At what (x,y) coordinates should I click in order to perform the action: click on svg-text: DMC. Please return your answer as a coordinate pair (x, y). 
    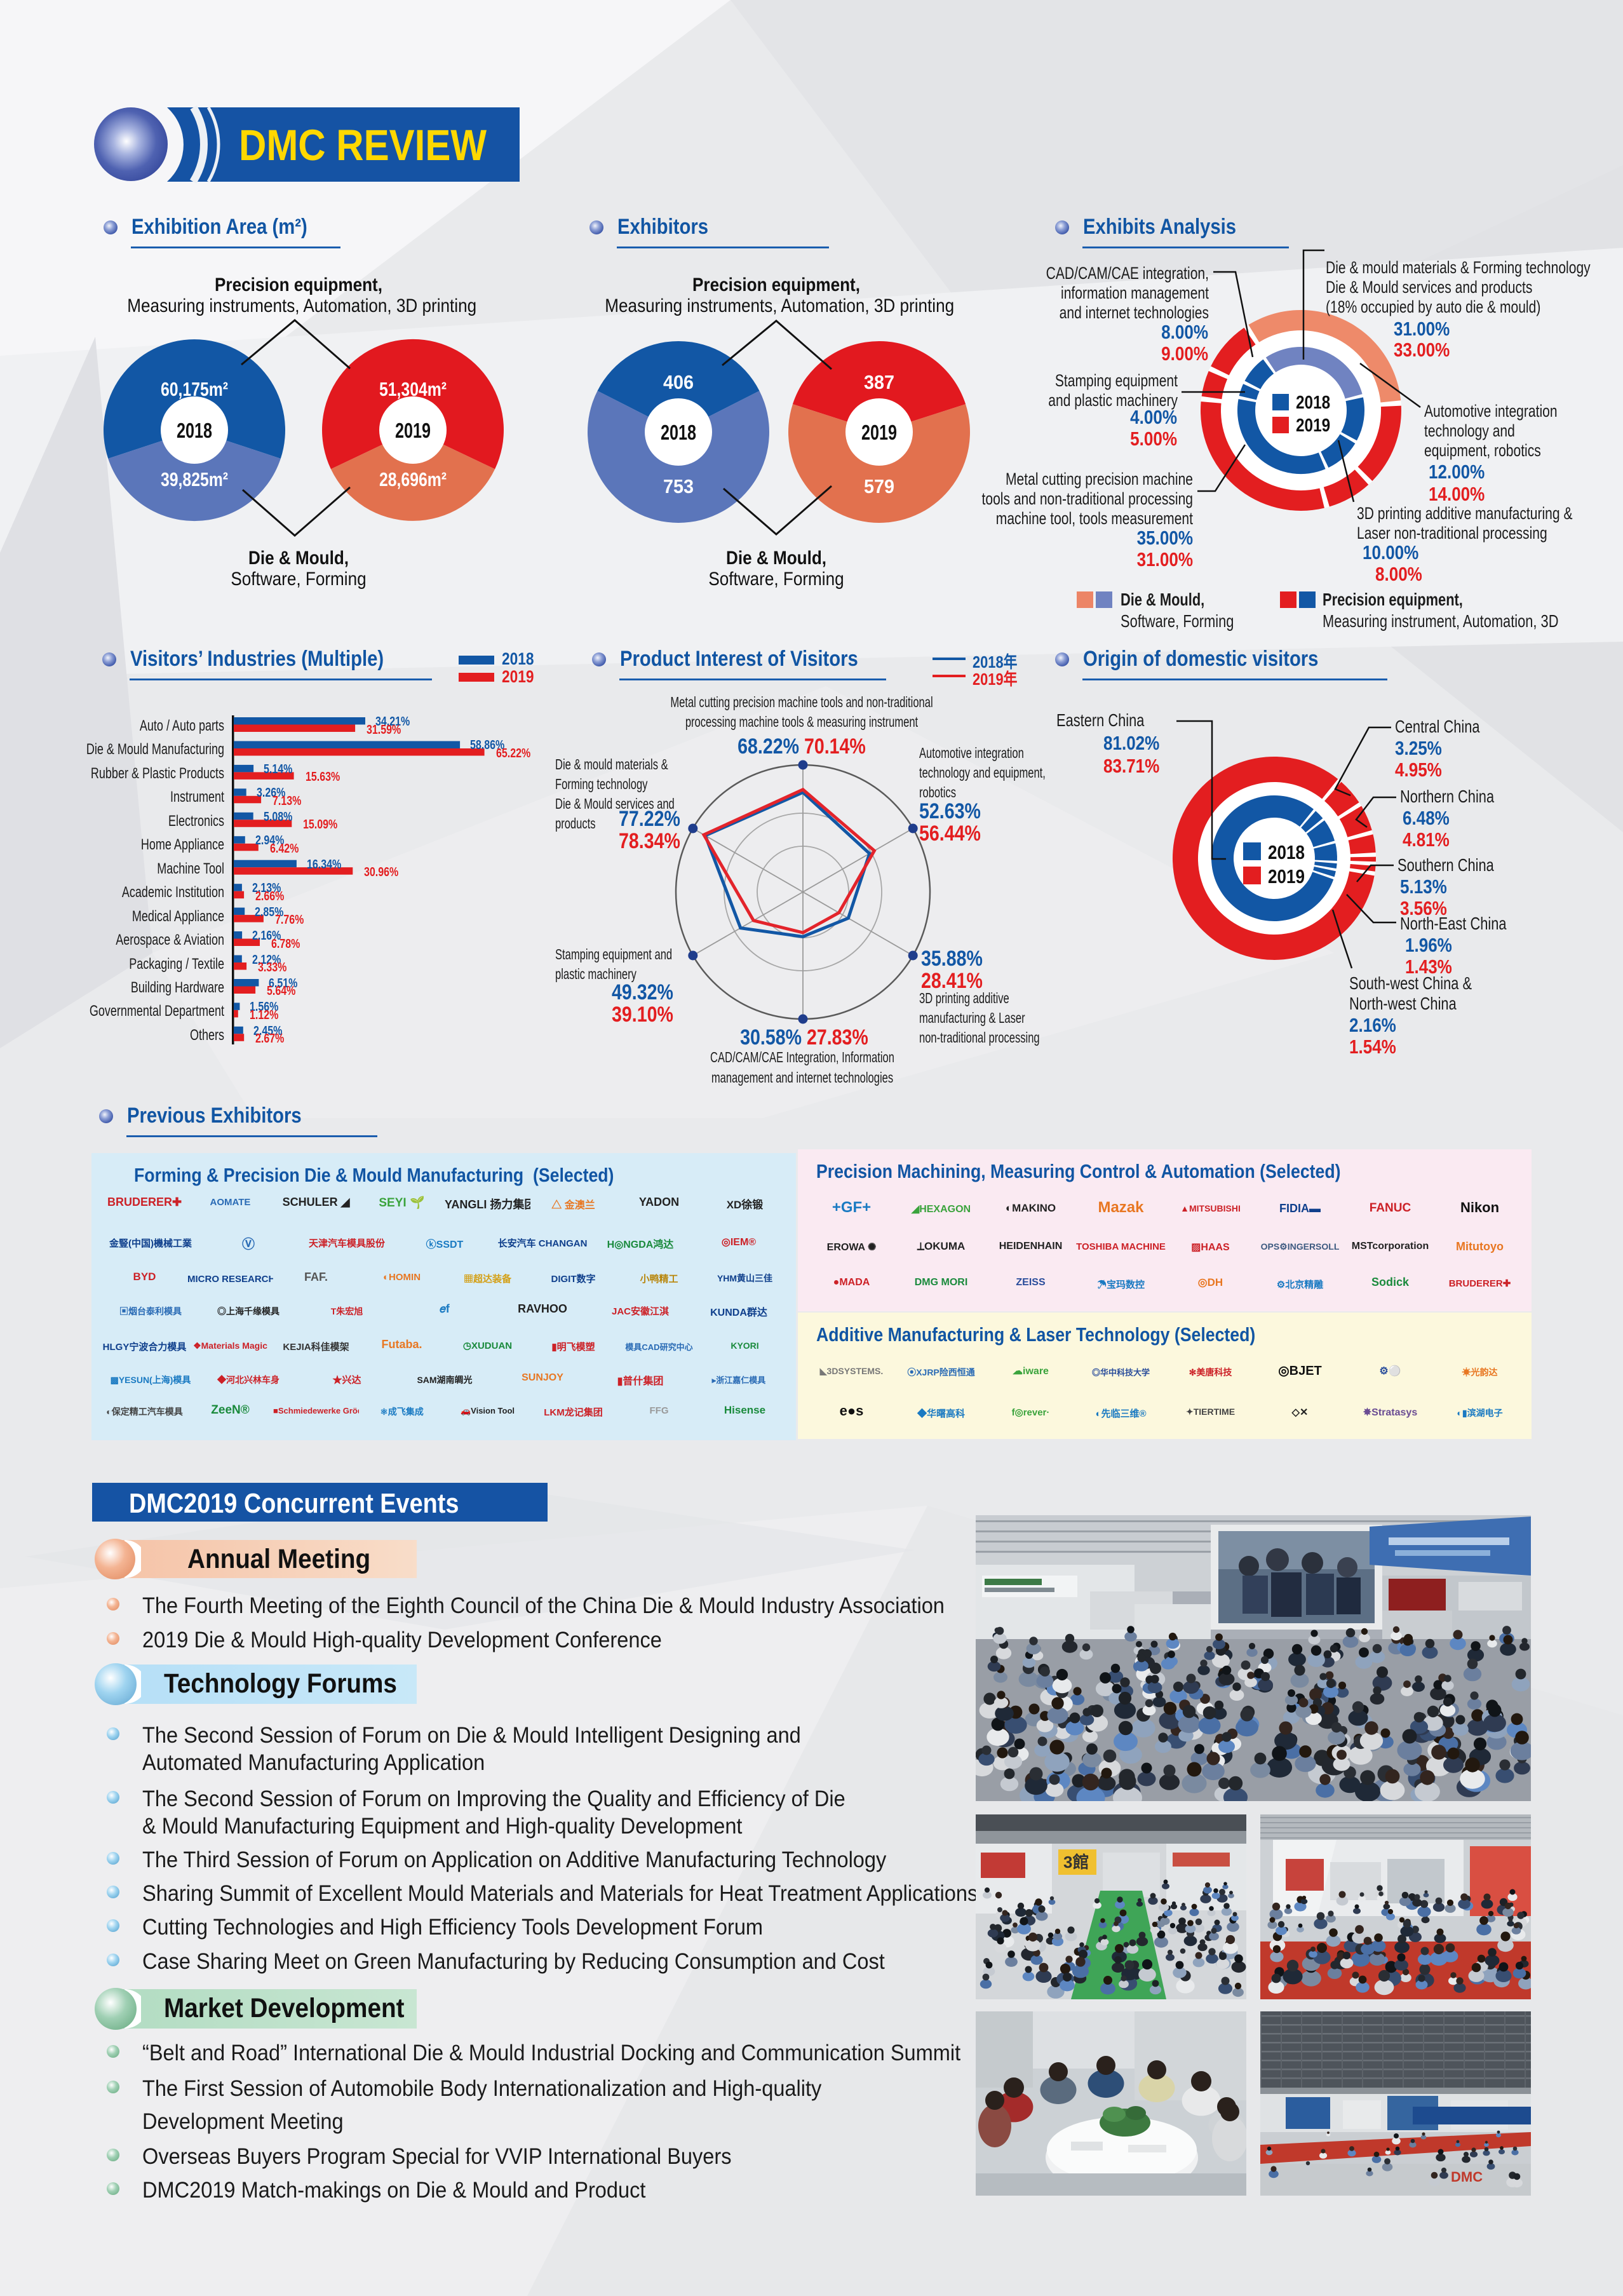
    Looking at the image, I should click on (1467, 2177).